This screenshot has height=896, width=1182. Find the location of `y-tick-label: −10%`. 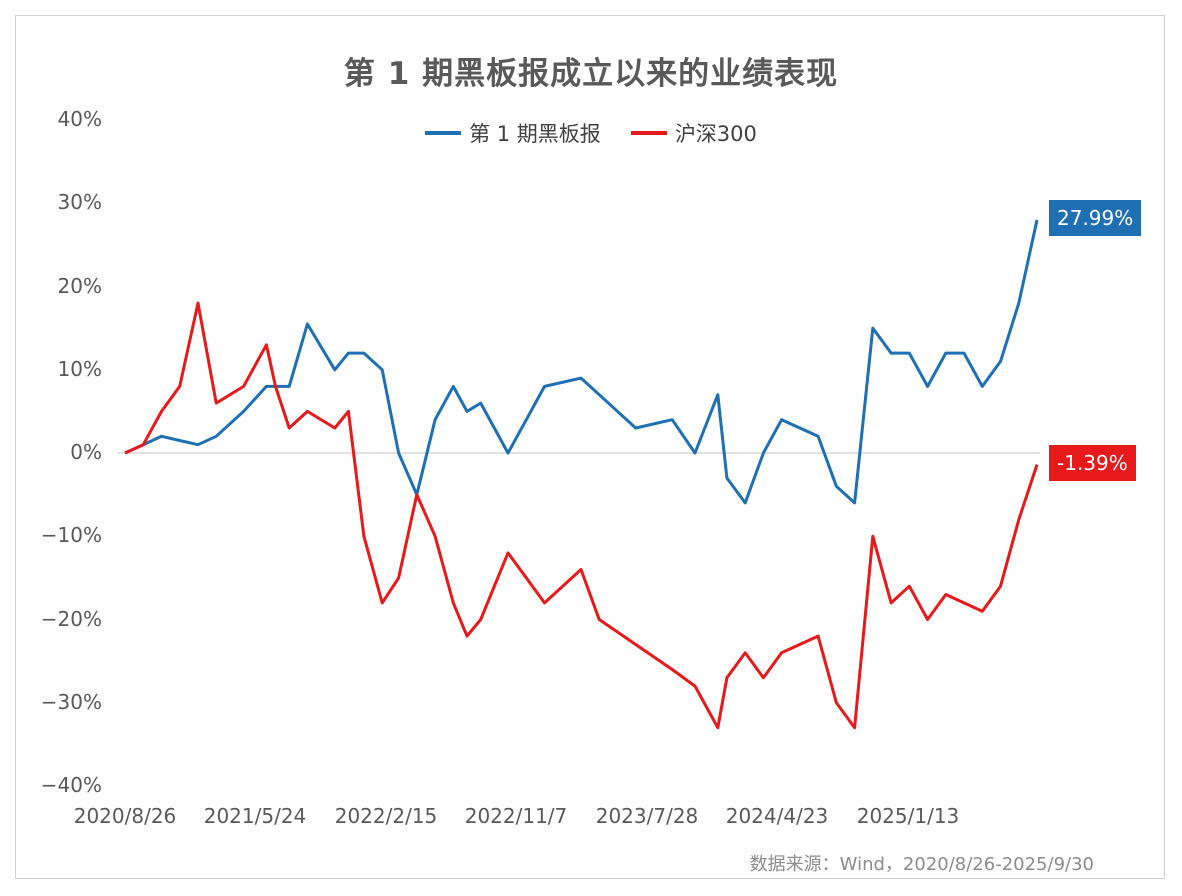

y-tick-label: −10% is located at coordinates (71, 535).